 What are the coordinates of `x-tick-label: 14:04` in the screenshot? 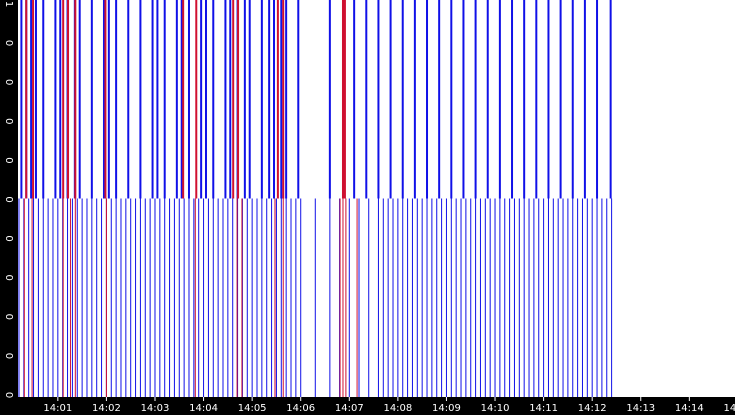 It's located at (203, 408).